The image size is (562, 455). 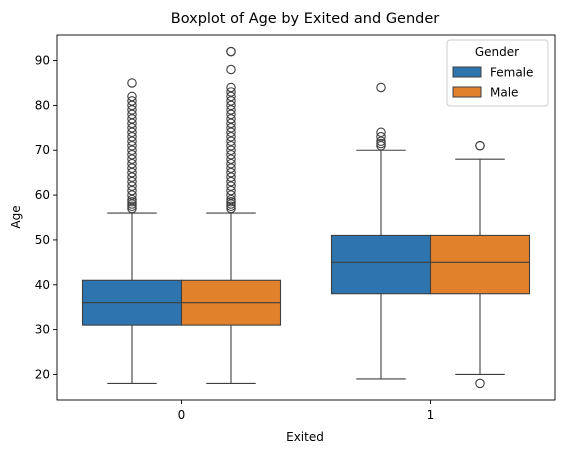 What do you see at coordinates (42, 105) in the screenshot?
I see `y-tick-label: 80` at bounding box center [42, 105].